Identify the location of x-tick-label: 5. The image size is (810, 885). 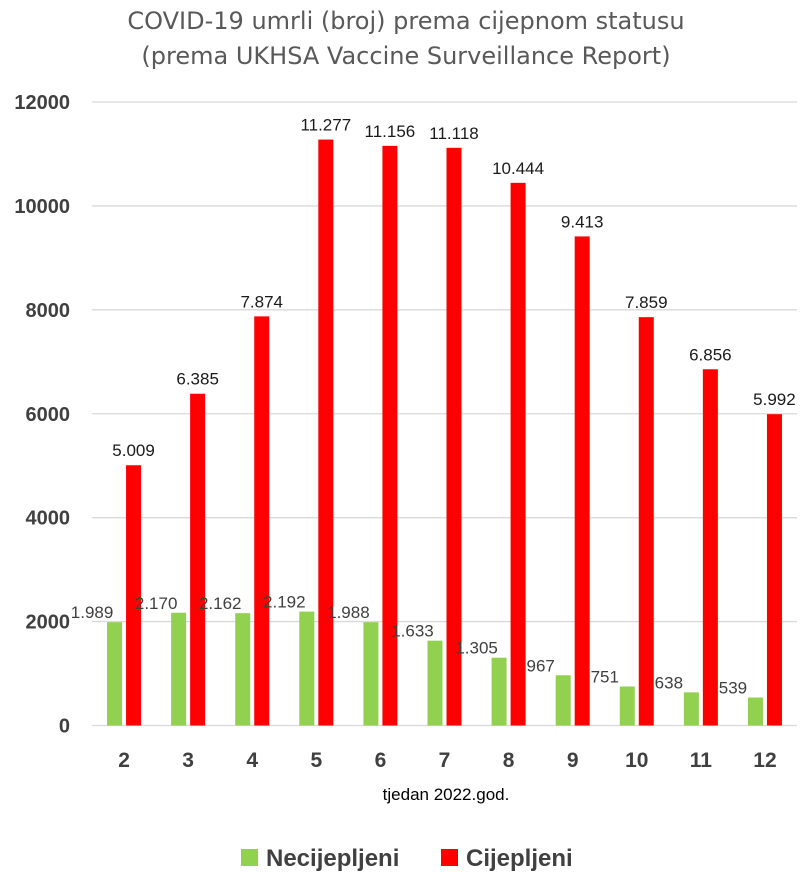
(316, 760).